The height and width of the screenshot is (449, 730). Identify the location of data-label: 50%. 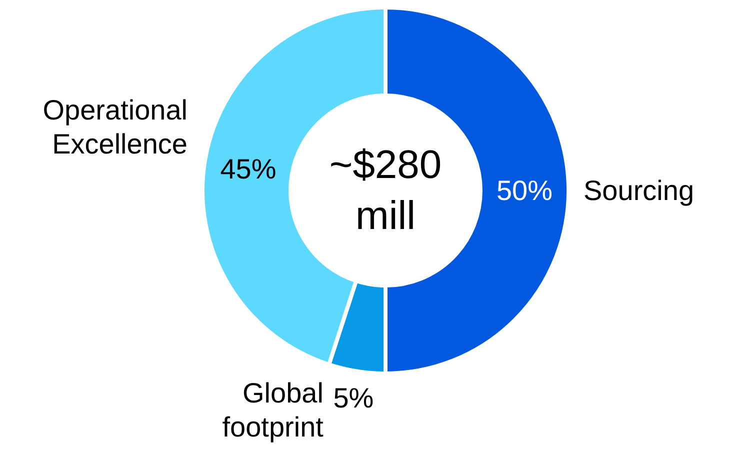
(524, 190).